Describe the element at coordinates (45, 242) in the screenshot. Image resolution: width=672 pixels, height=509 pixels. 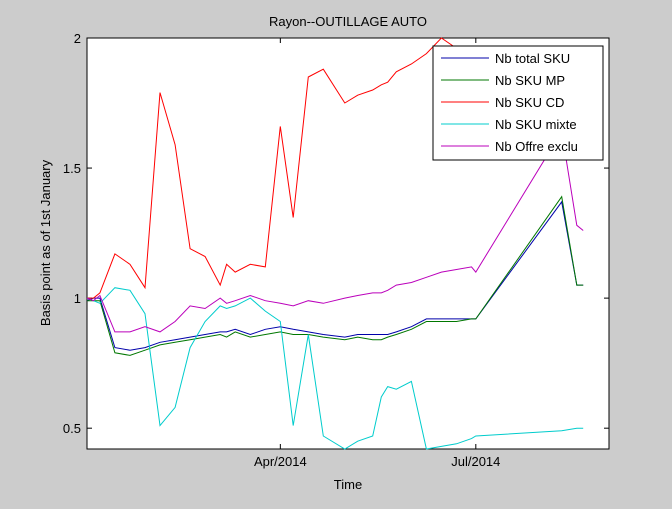
I see `y-axis-label: Basis point as of 1st January` at that location.